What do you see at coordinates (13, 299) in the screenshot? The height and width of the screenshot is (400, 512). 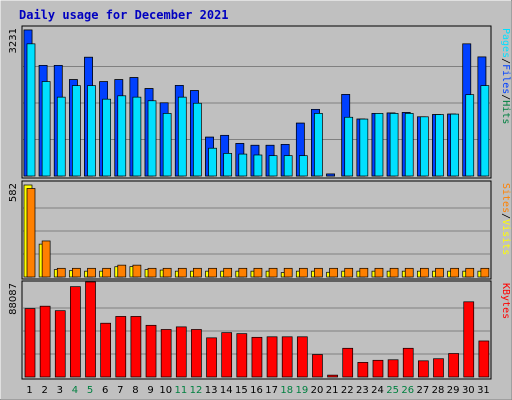 I see `y-max-label: 88087` at bounding box center [13, 299].